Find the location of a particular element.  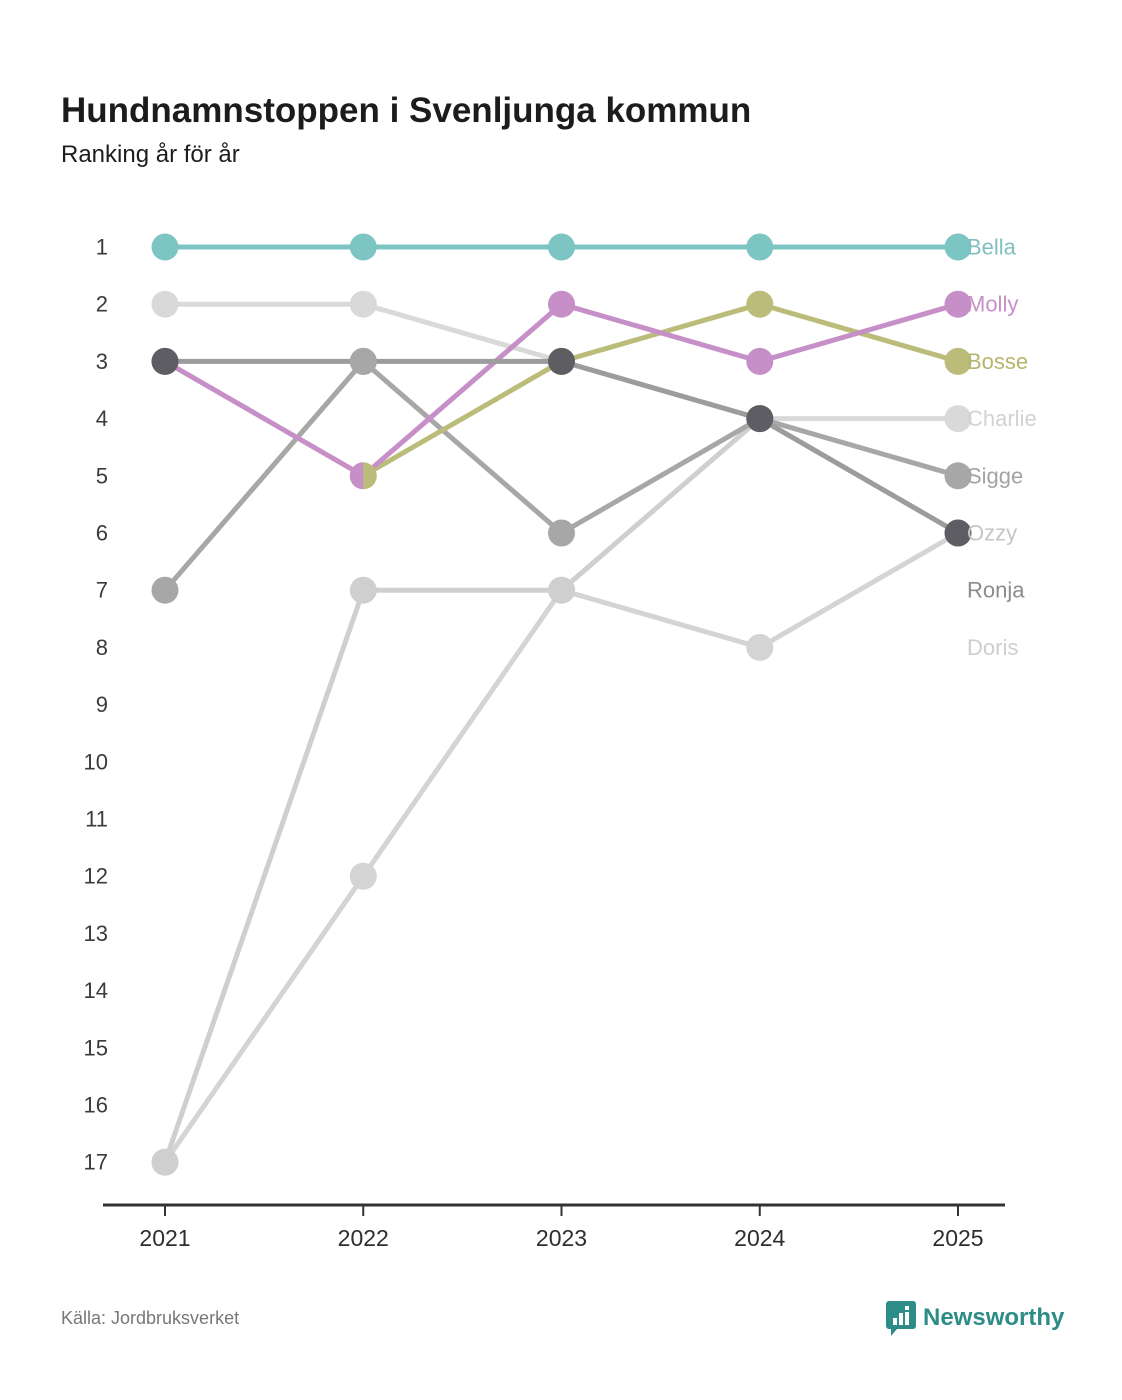

data-point-ozzy-2023 is located at coordinates (561, 590).